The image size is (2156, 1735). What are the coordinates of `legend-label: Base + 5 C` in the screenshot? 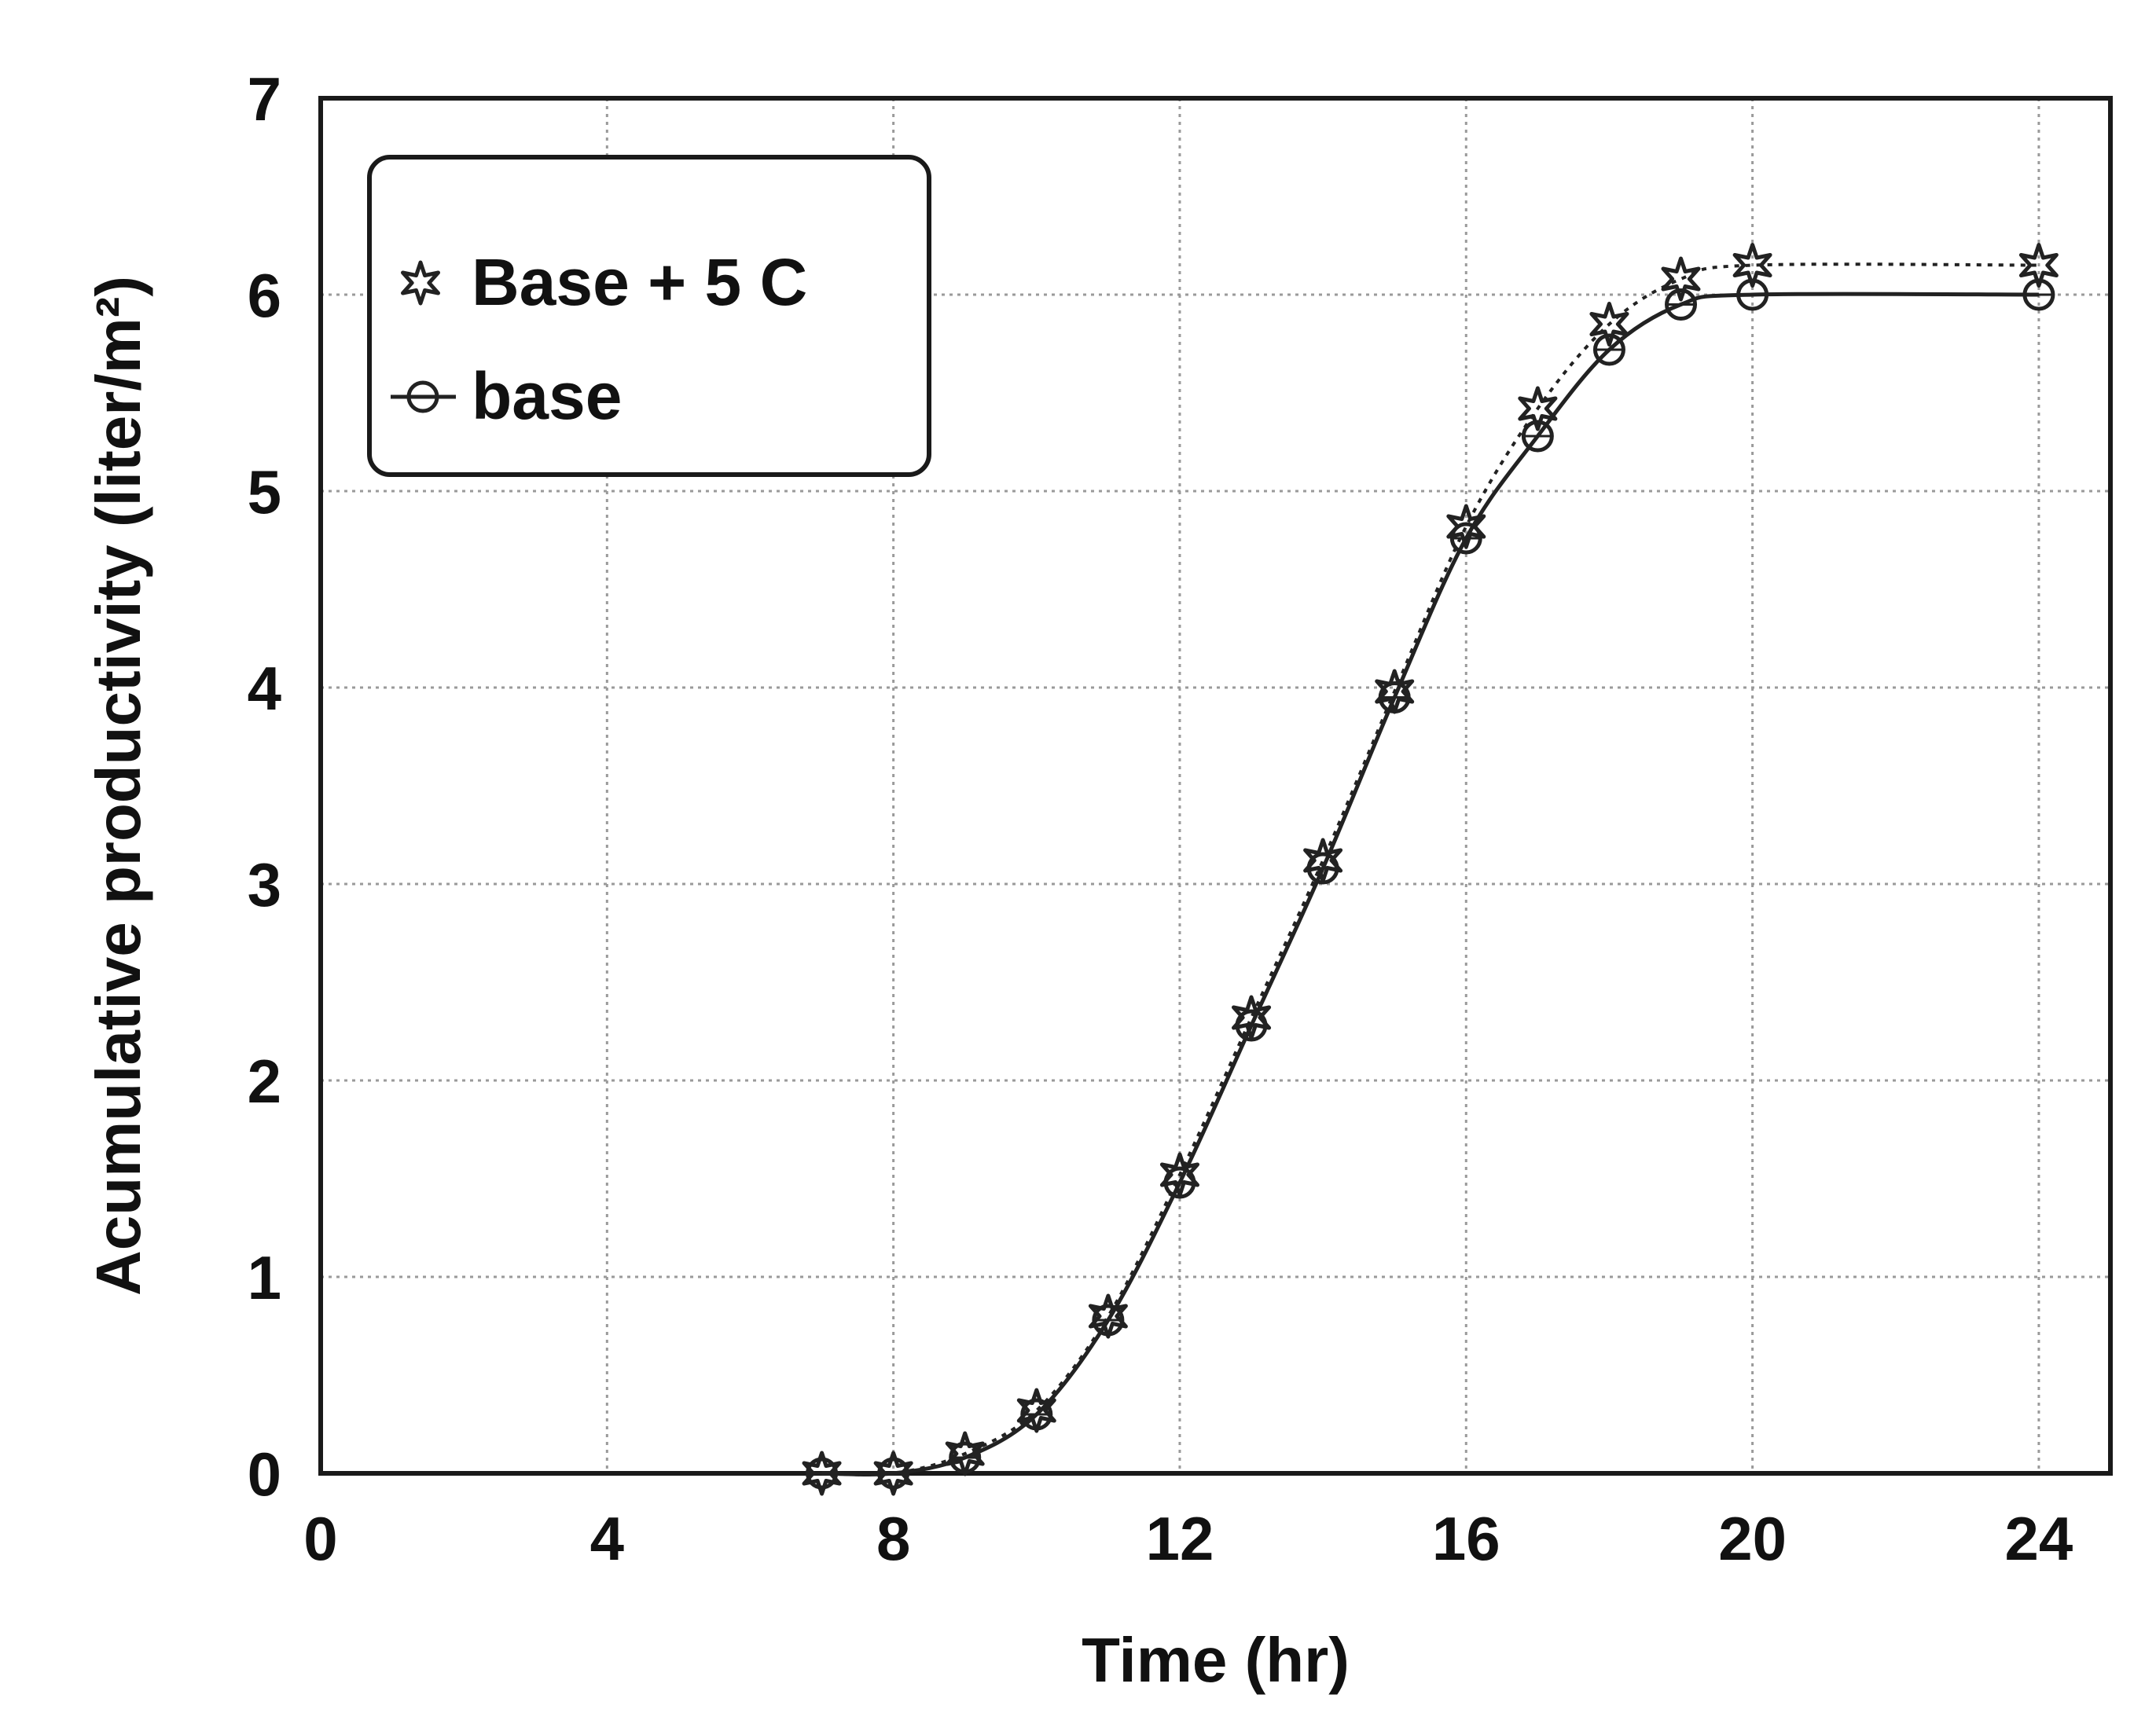 It's located at (639, 282).